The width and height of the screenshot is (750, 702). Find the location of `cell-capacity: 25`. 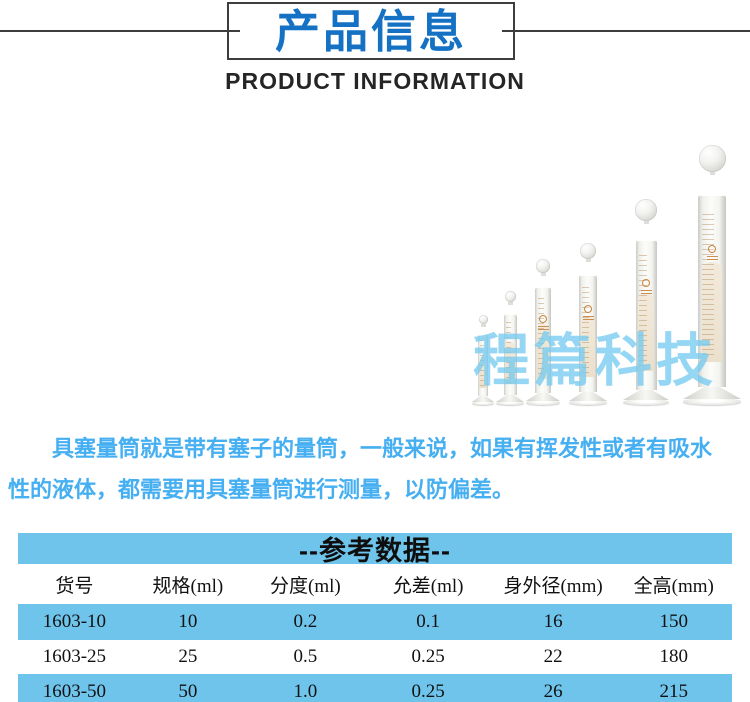

cell-capacity: 25 is located at coordinates (188, 656).